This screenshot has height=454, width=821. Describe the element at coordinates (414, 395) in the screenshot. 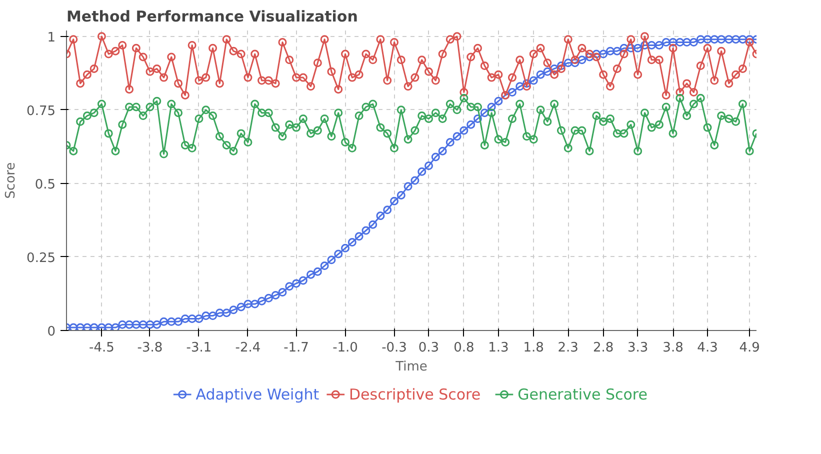

I see `legend-label: Descriptive Score` at that location.